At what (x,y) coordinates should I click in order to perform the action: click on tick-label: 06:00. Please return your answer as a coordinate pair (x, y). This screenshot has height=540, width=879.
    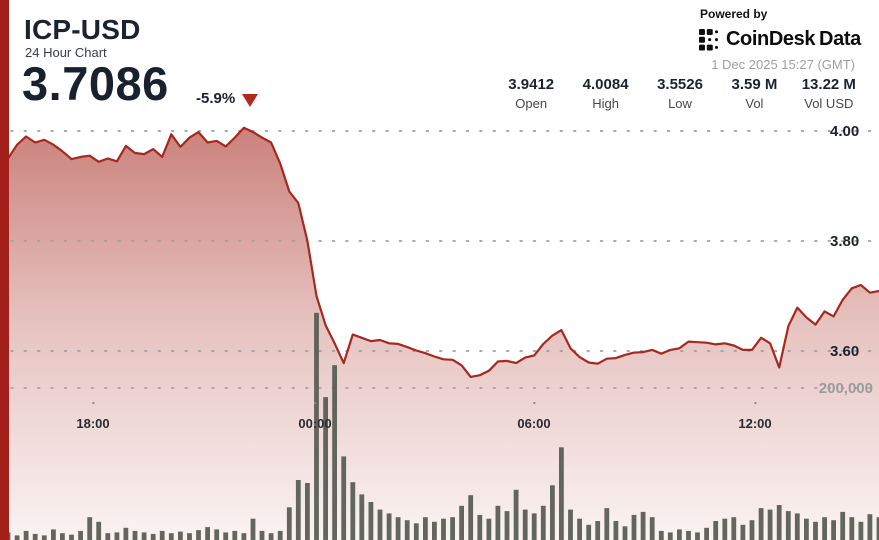
    Looking at the image, I should click on (534, 423).